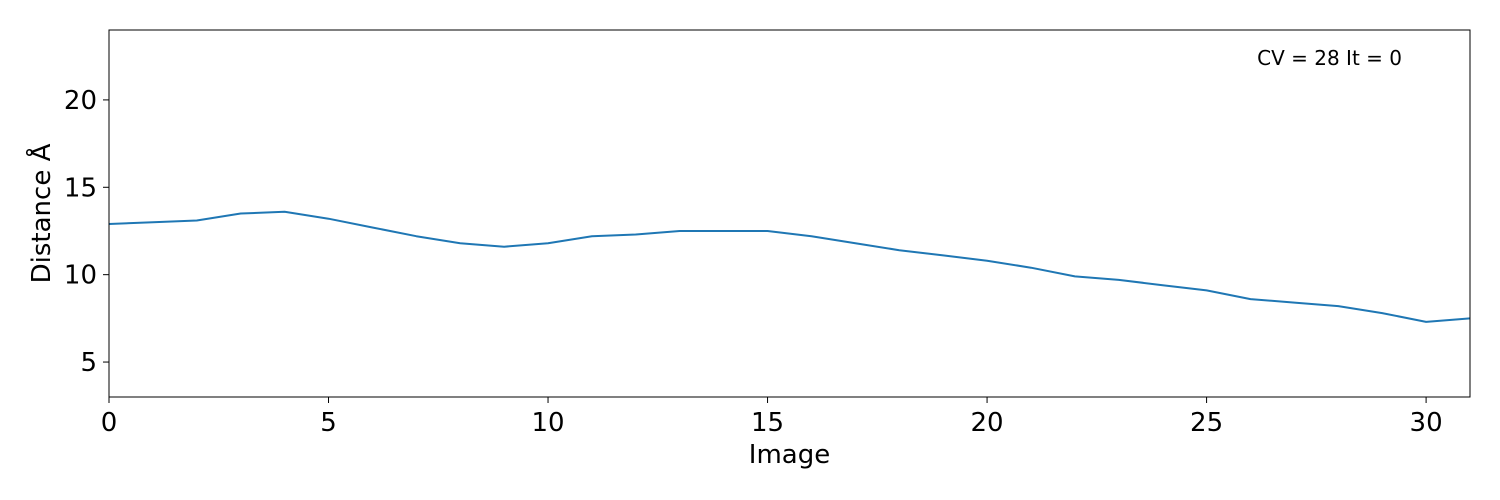 The height and width of the screenshot is (500, 1500). Describe the element at coordinates (1206, 423) in the screenshot. I see `x-tick-label: 25` at that location.